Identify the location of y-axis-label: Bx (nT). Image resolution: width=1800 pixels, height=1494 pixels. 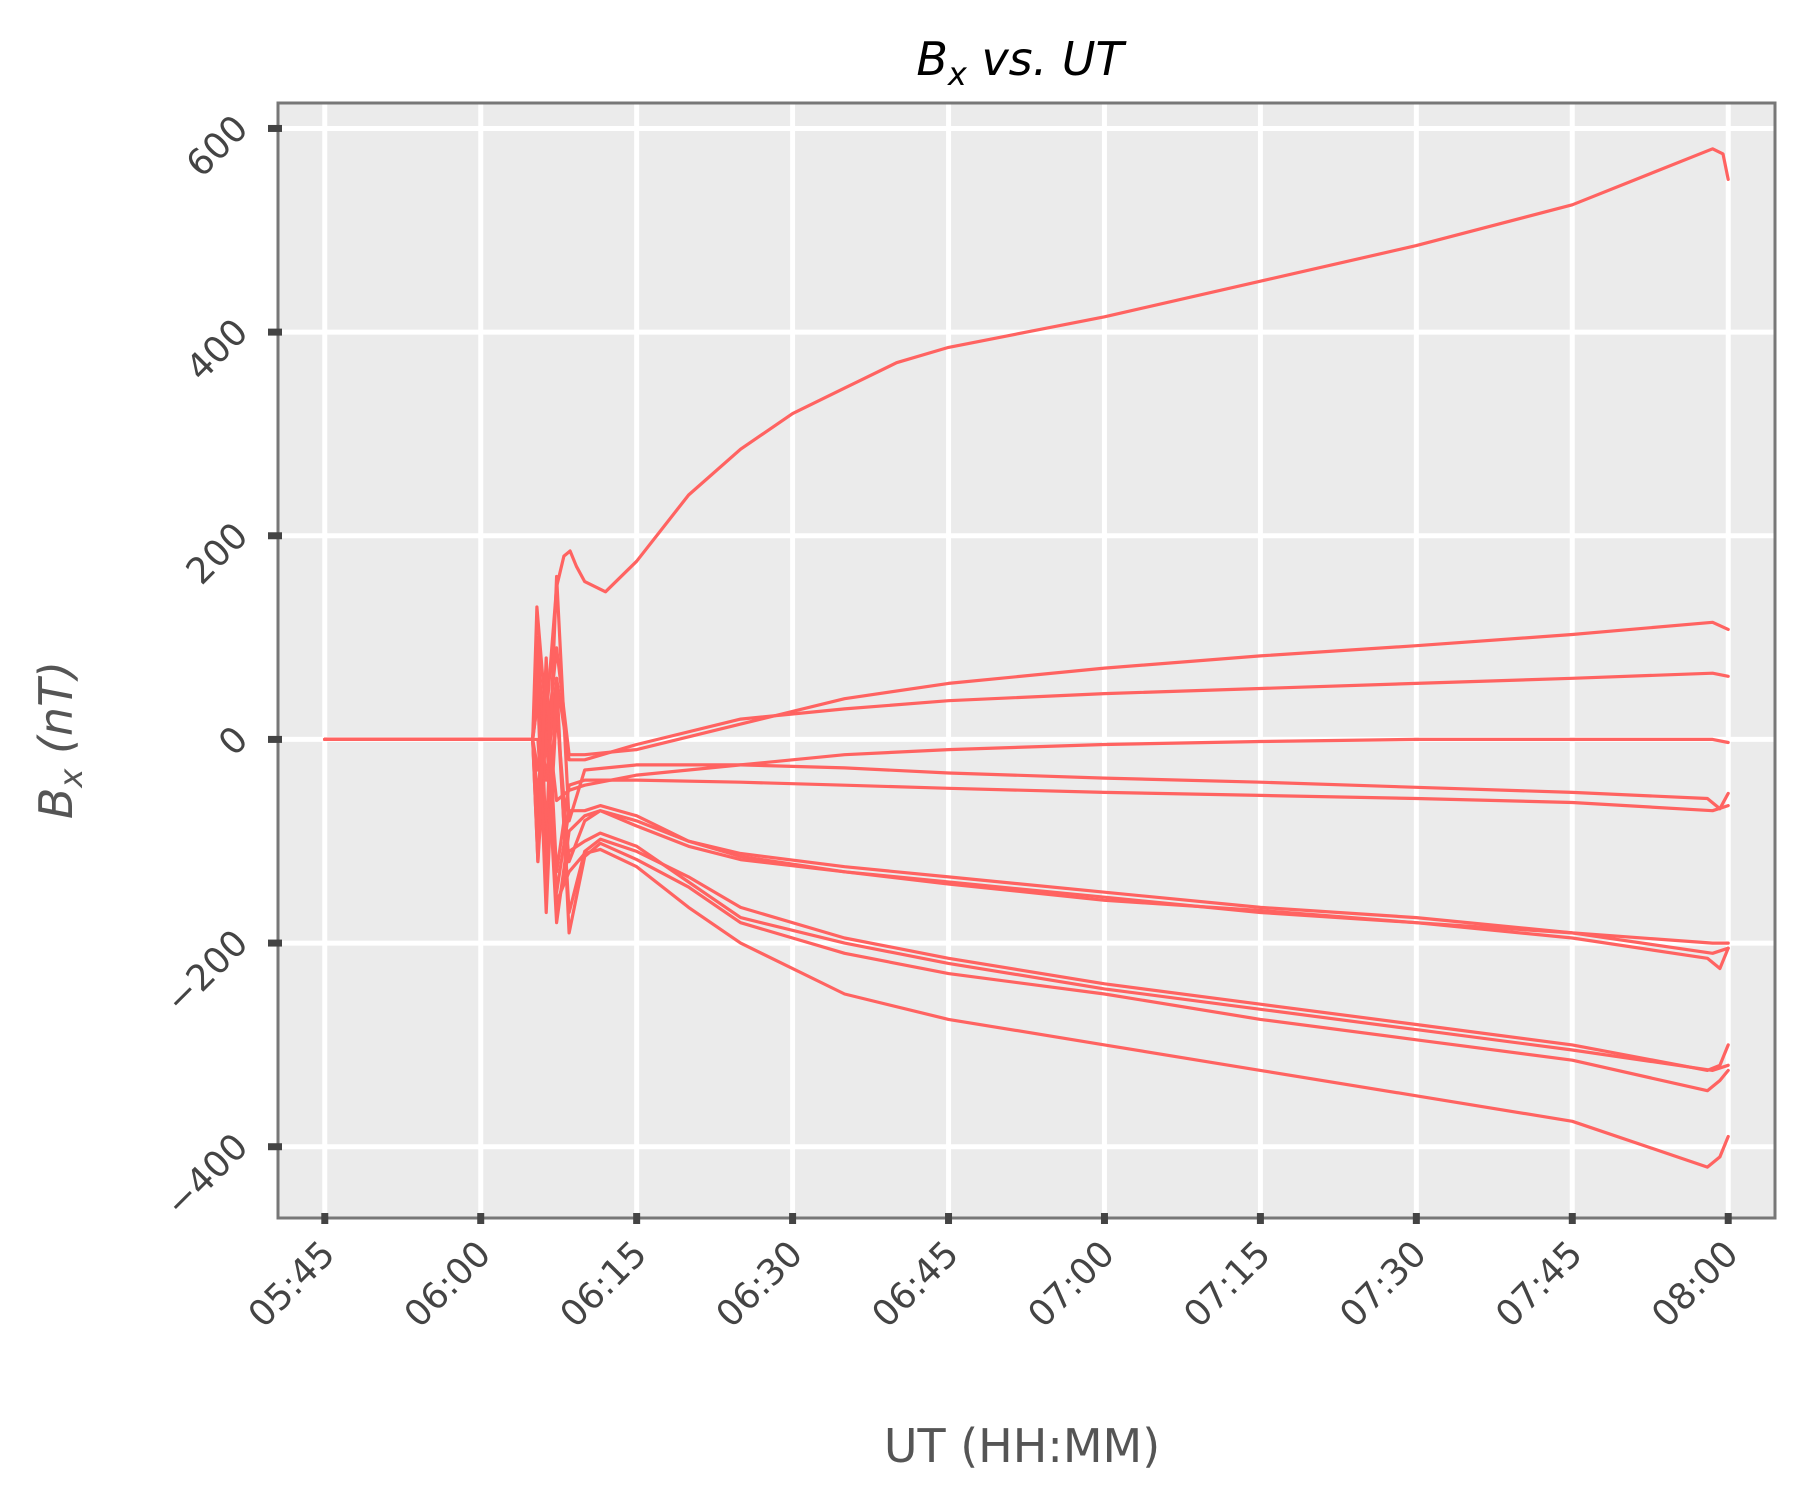
(59, 740).